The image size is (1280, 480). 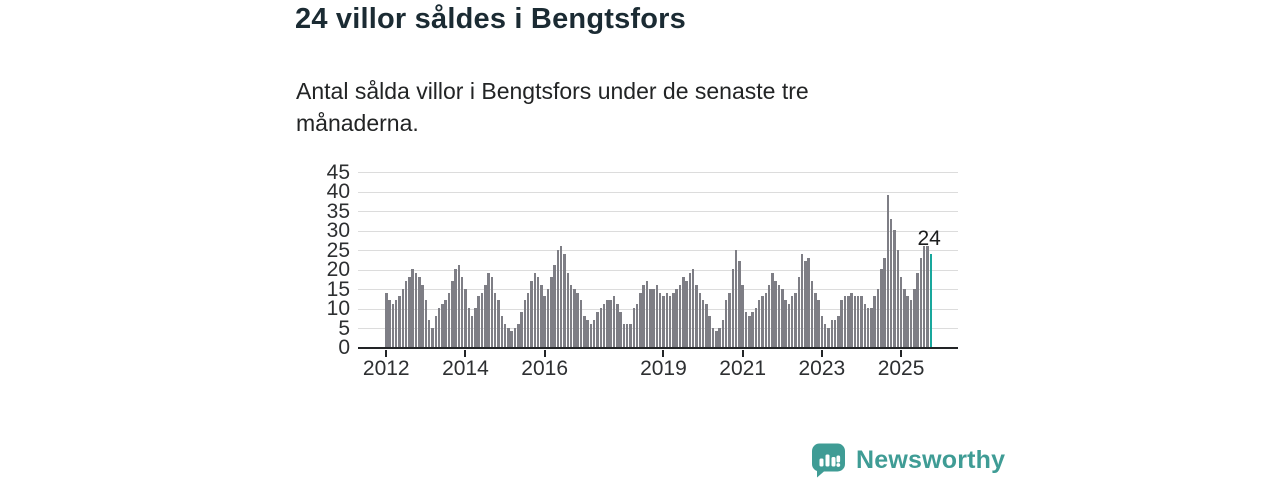 I want to click on y-tick-label: 45, so click(x=338, y=172).